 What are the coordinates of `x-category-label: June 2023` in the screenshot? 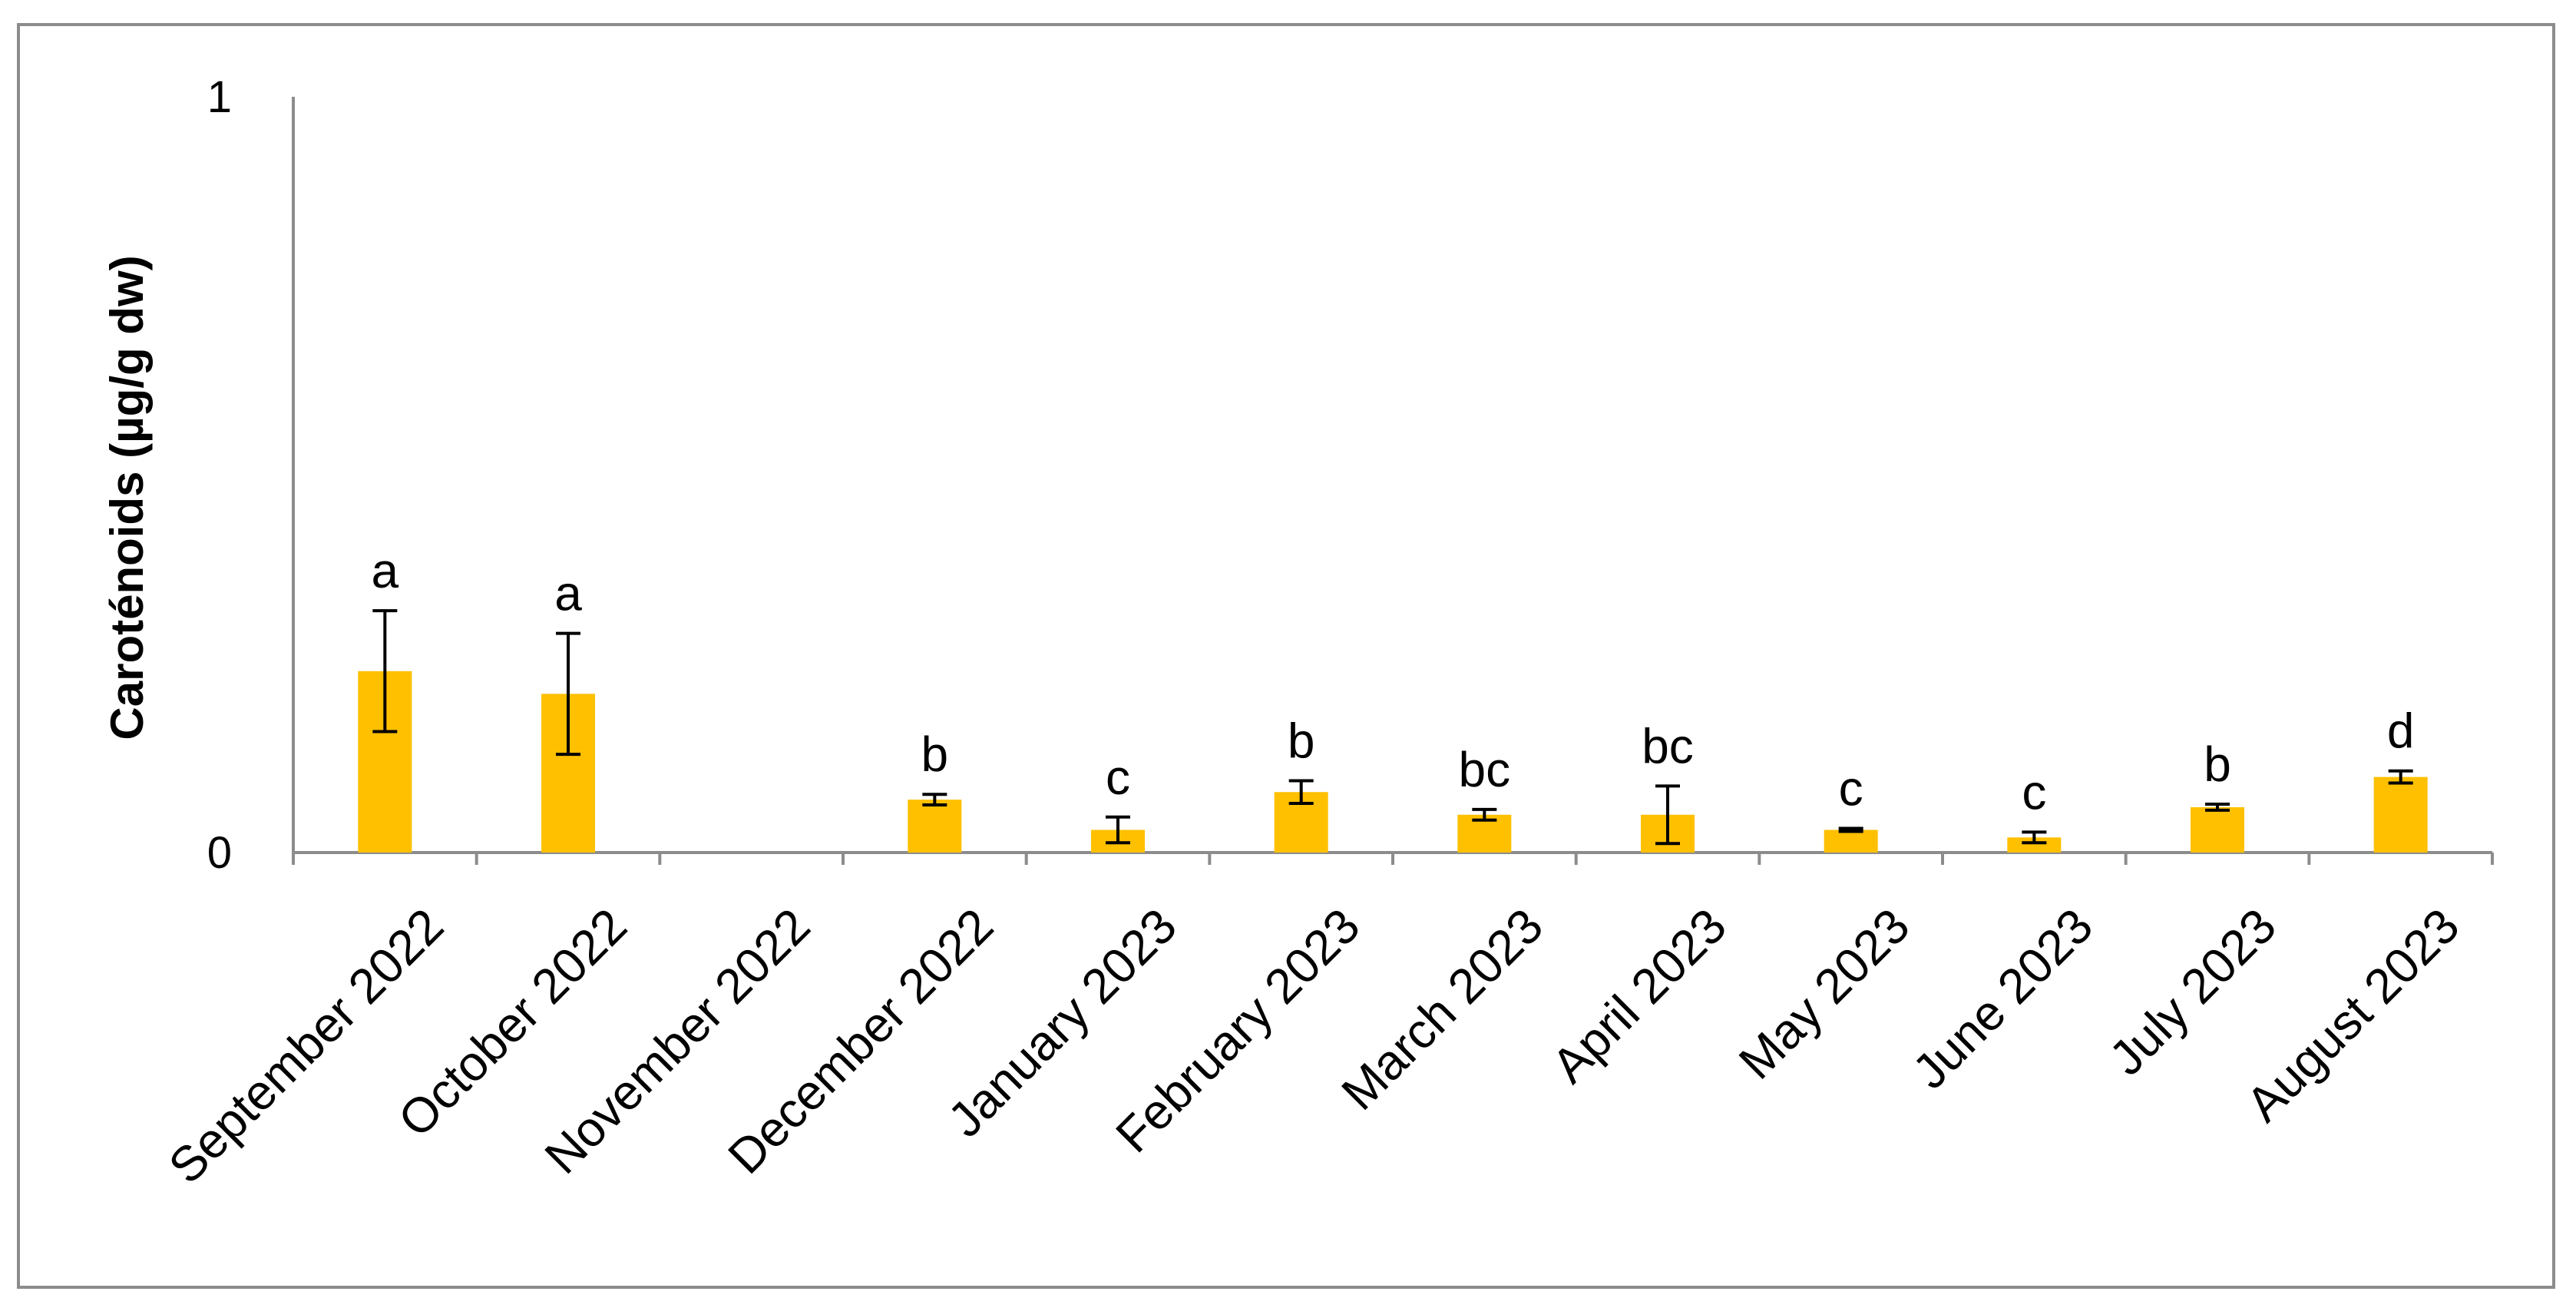 It's located at (2003, 998).